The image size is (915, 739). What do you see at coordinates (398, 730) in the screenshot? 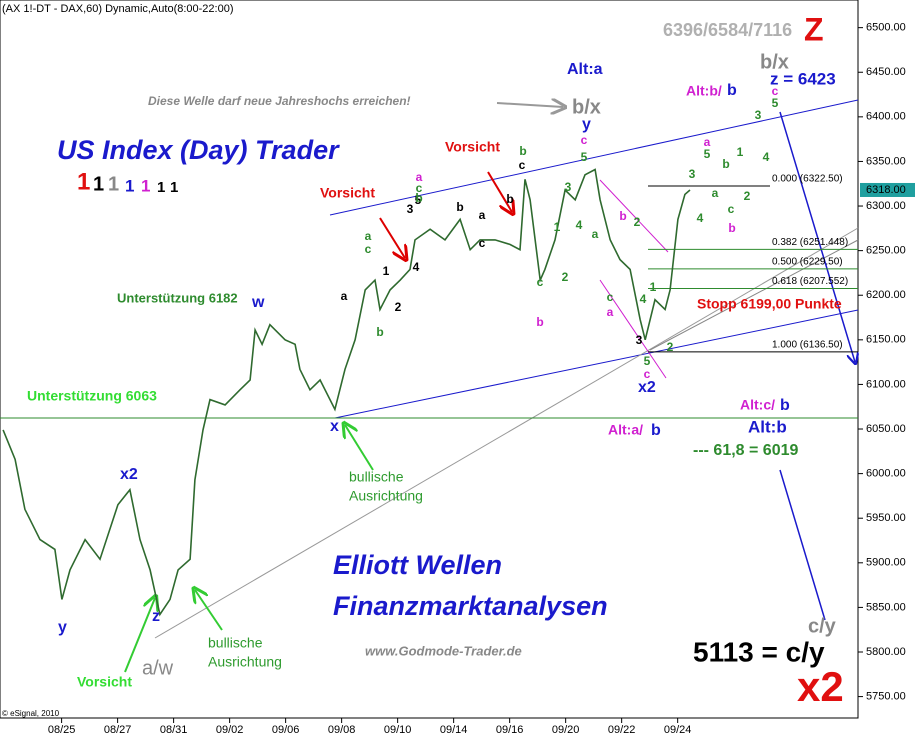
I see `x-tick-label: 09/10` at bounding box center [398, 730].